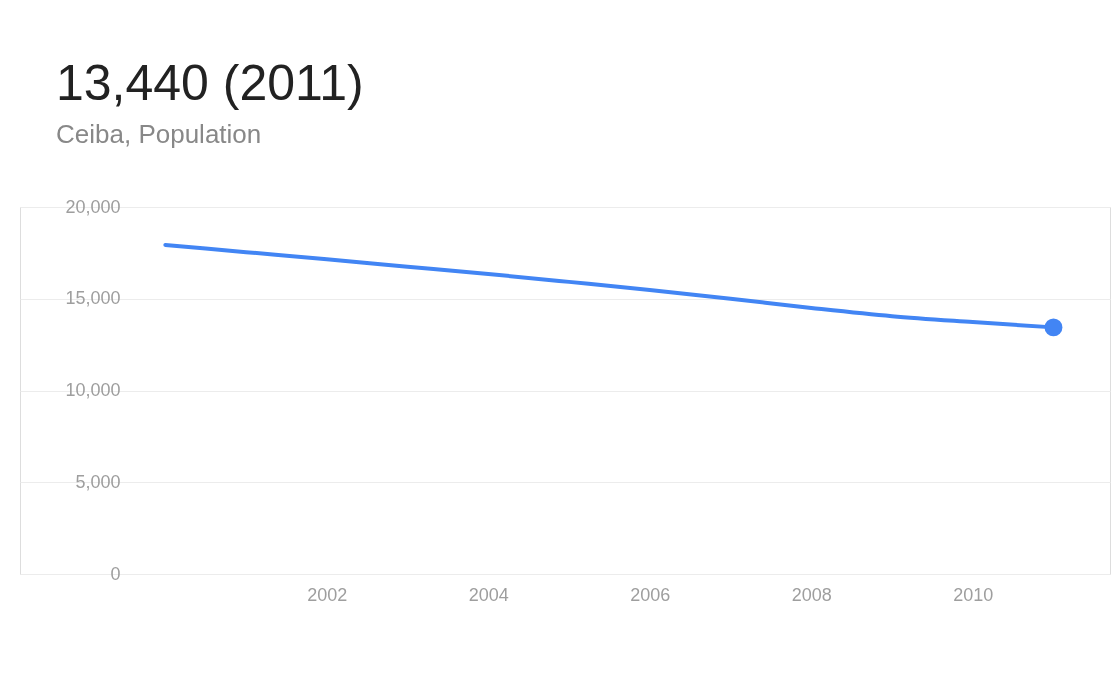 The width and height of the screenshot is (1120, 676). What do you see at coordinates (98, 481) in the screenshot?
I see `y-tick-label: 5,000` at bounding box center [98, 481].